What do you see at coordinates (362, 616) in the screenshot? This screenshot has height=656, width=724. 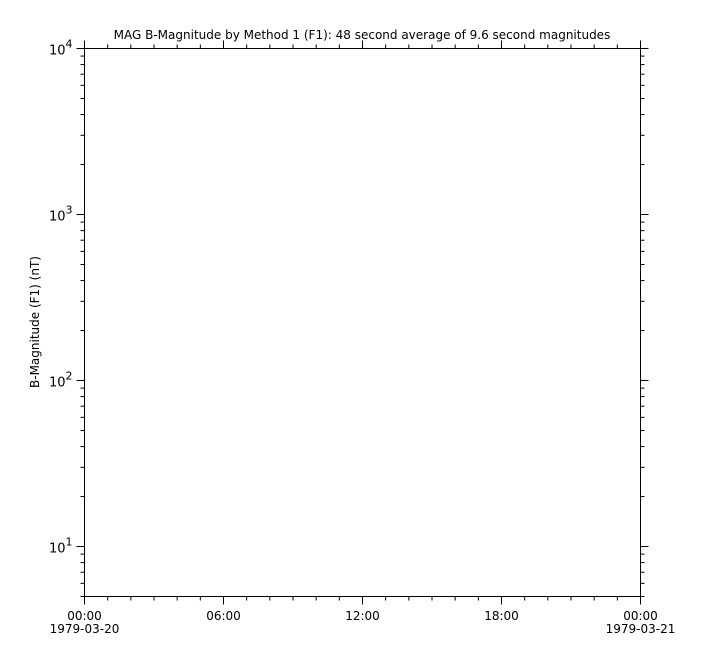 I see `x-tick-time-label: 12:00` at bounding box center [362, 616].